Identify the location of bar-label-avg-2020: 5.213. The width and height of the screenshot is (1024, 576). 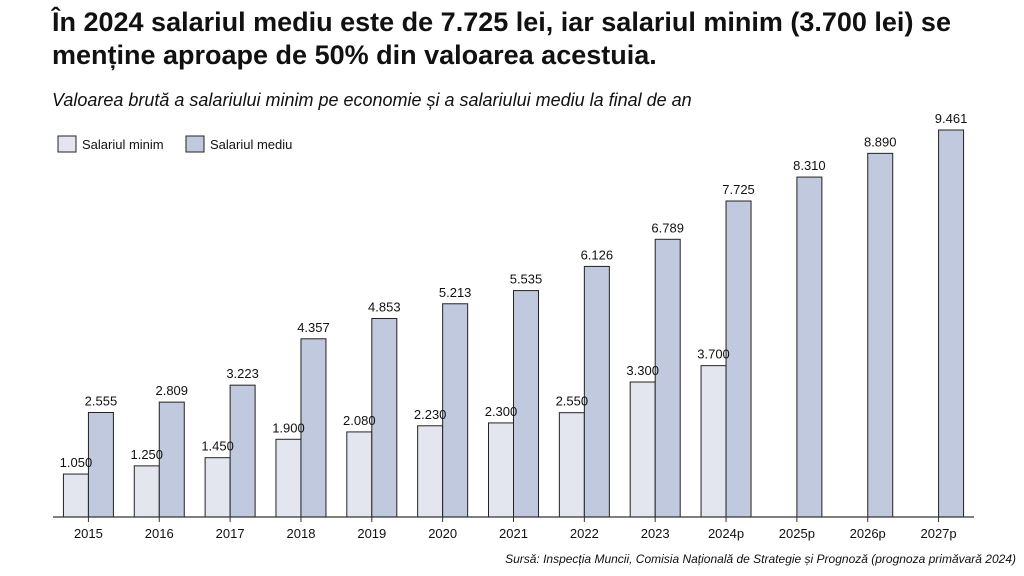
(455, 292).